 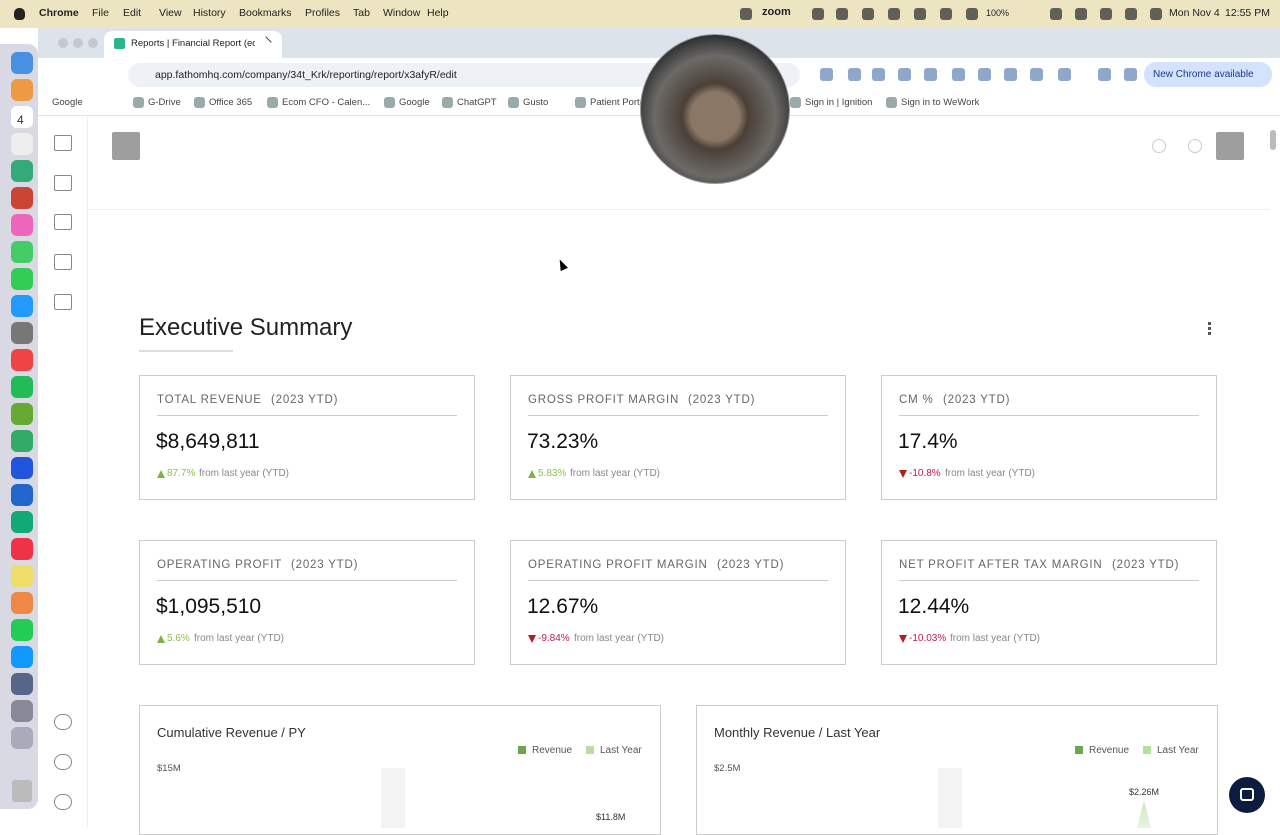 What do you see at coordinates (1159, 146) in the screenshot?
I see `undo` at bounding box center [1159, 146].